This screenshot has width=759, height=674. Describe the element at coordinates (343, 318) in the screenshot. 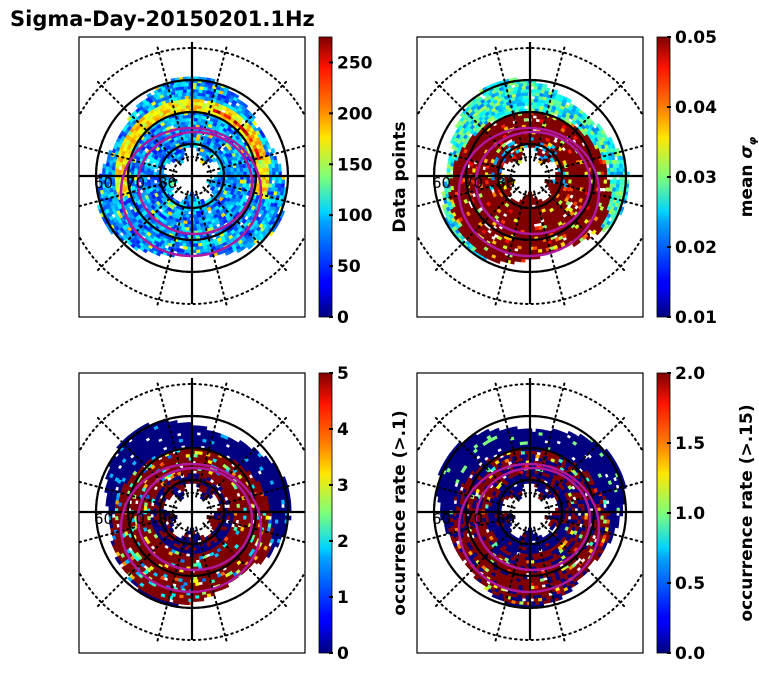

I see `colorbar-tick-label: 0` at that location.